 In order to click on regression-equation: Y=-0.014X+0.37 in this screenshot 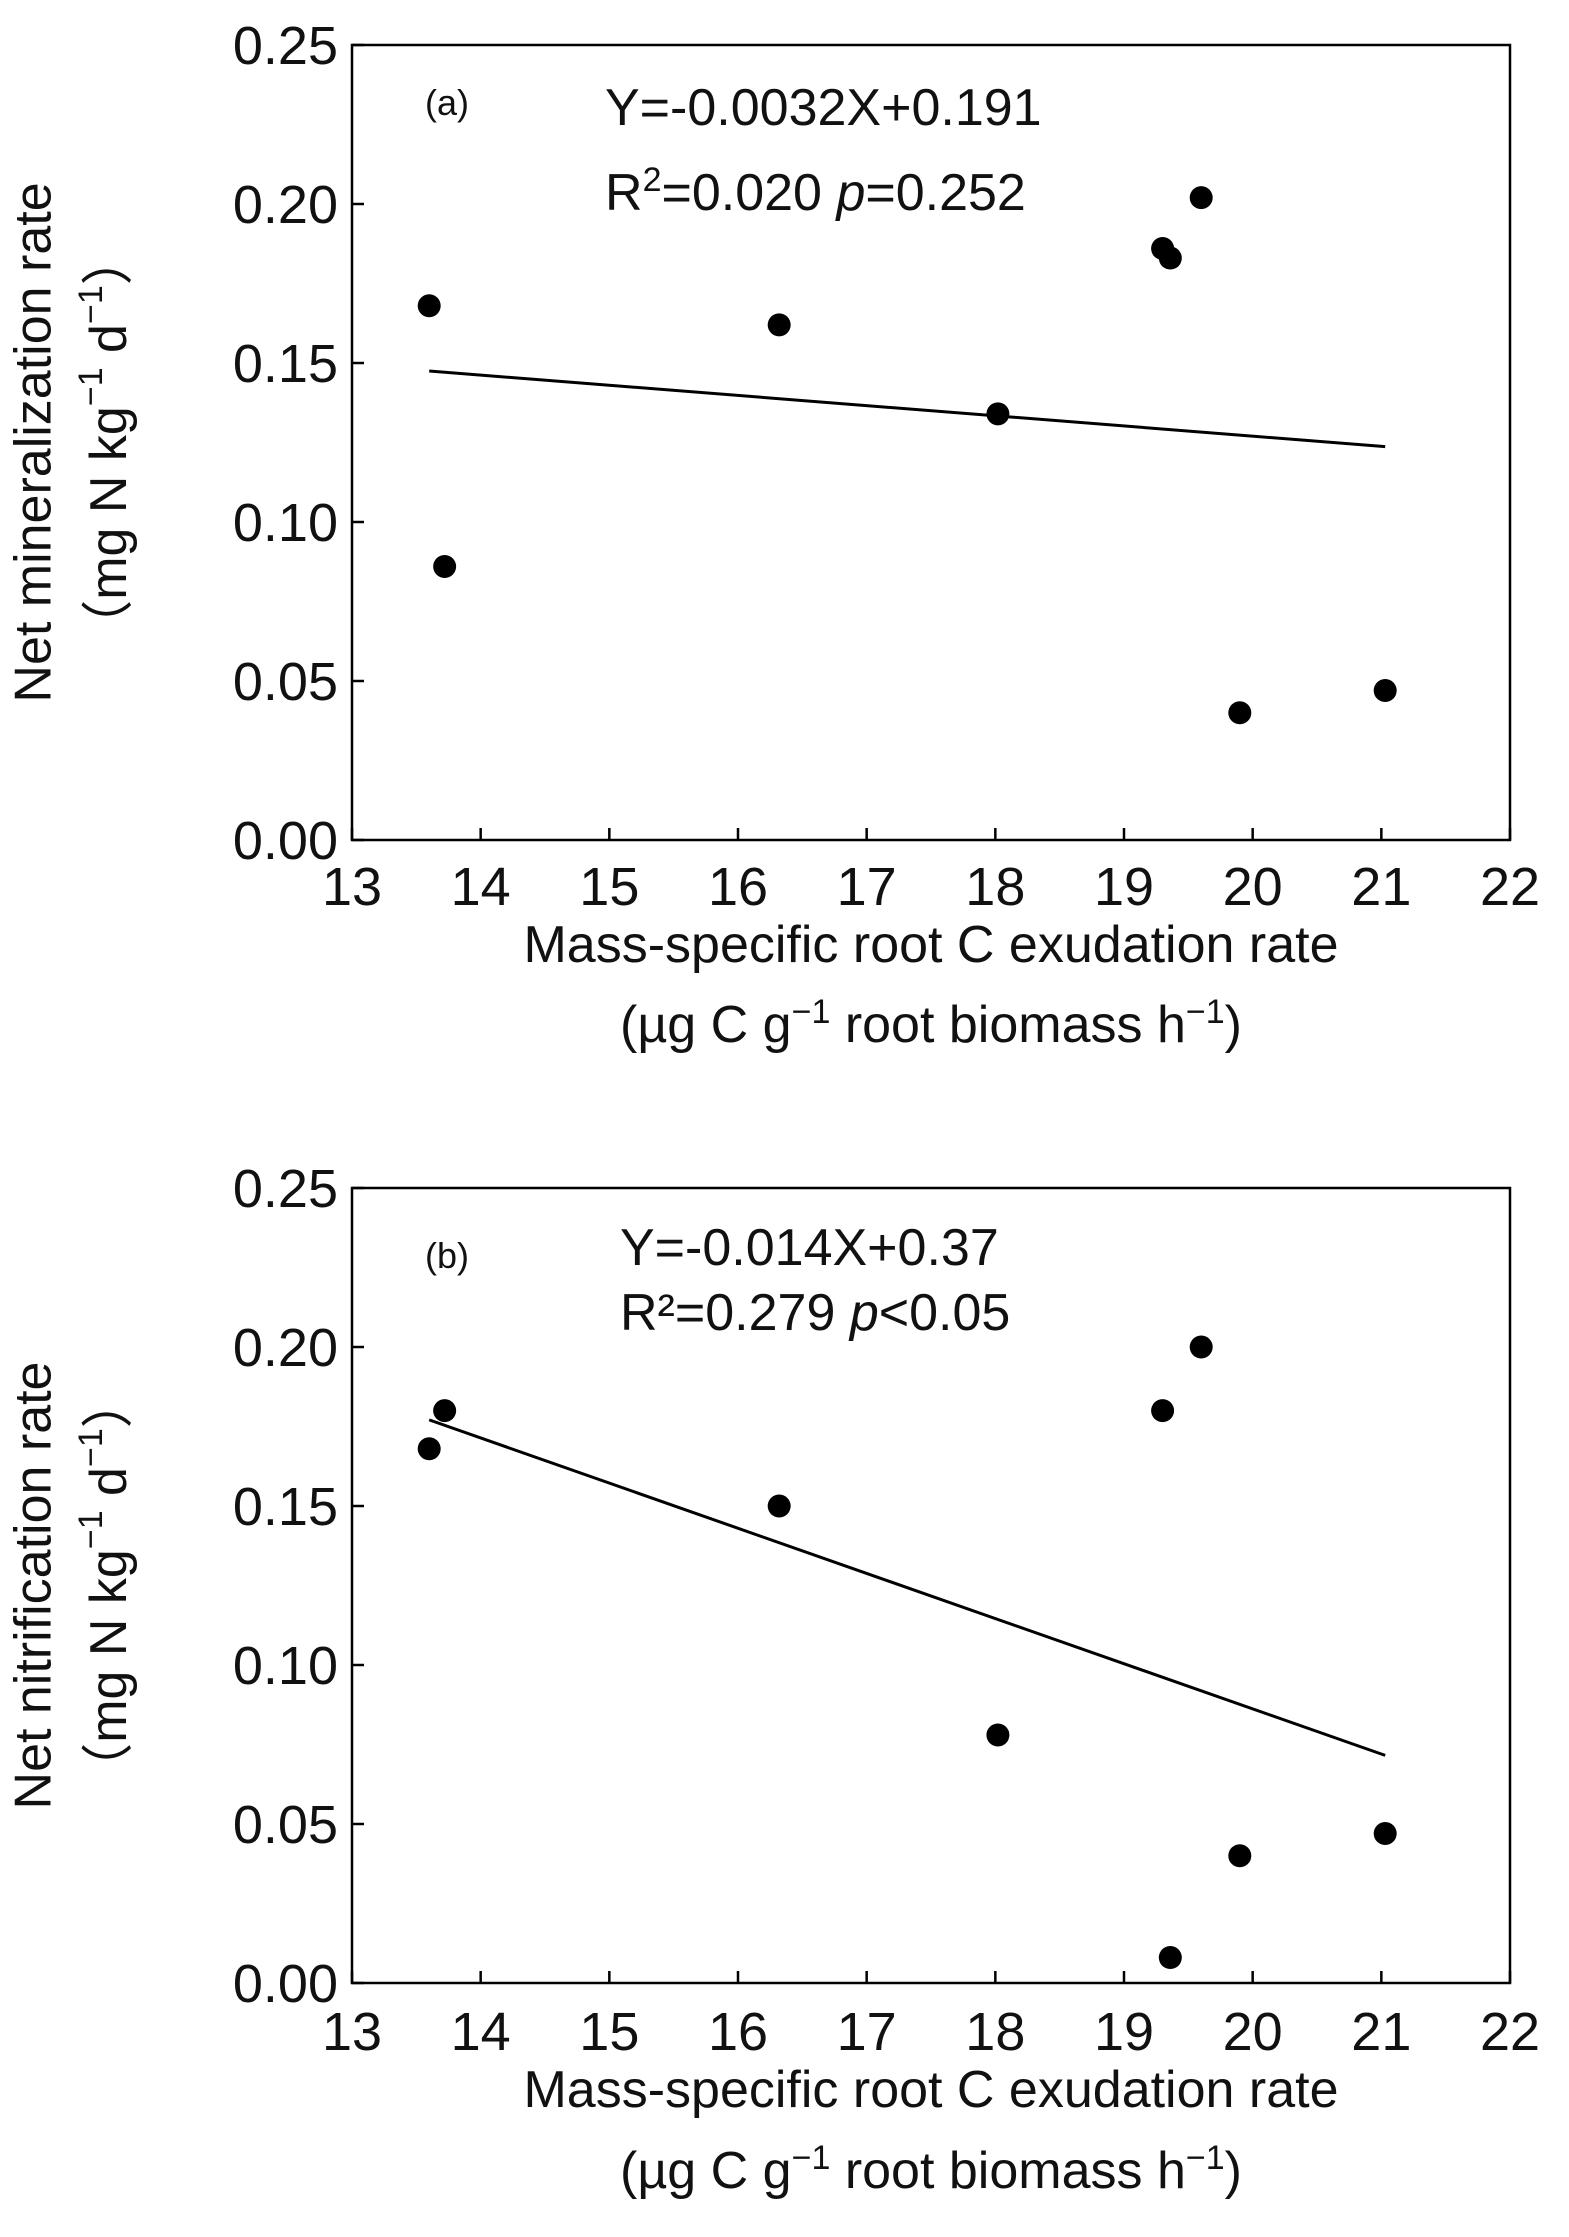, I will do `click(809, 1248)`.